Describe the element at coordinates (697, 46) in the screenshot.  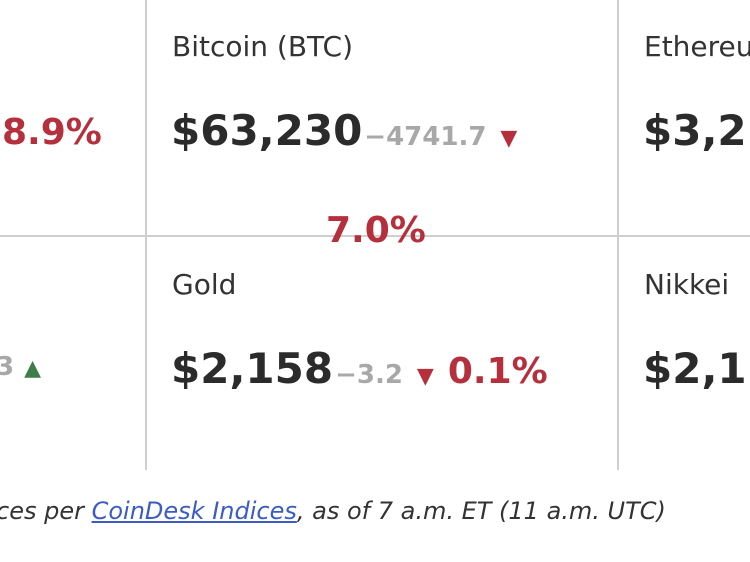
I see `ethereum-name: Ethereu` at that location.